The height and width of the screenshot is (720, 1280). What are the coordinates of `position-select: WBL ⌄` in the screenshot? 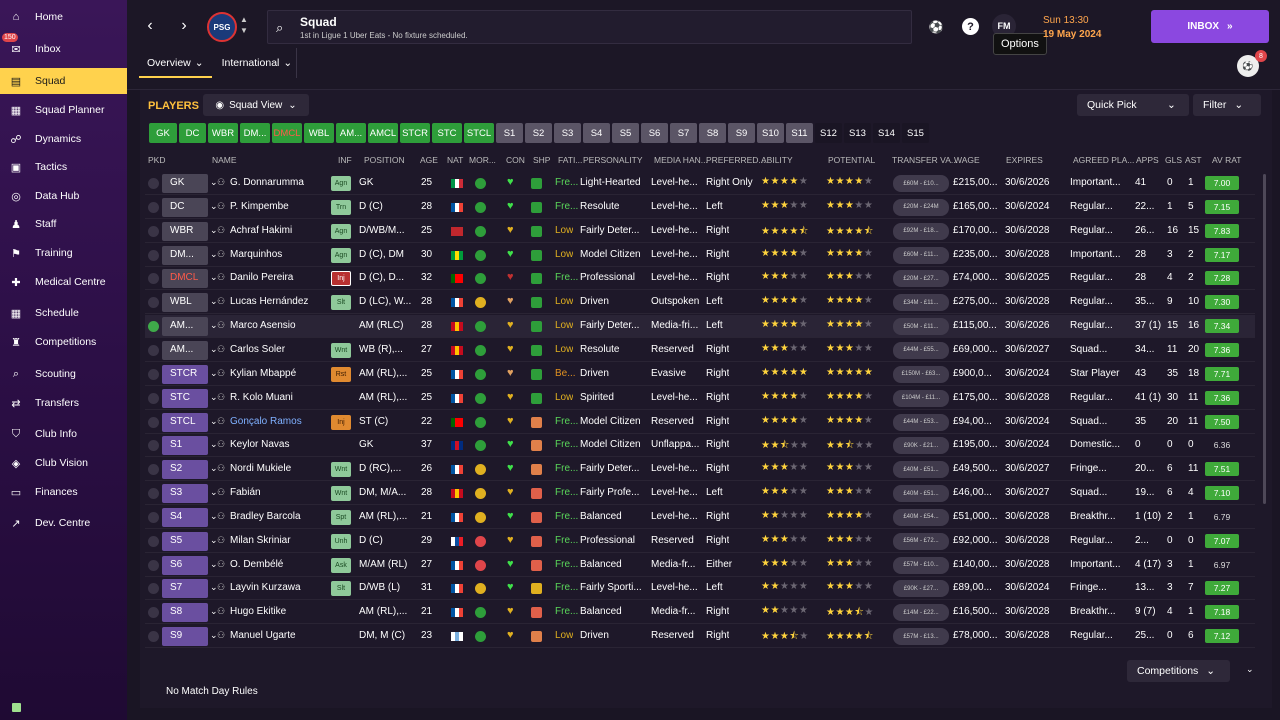 It's located at (190, 303).